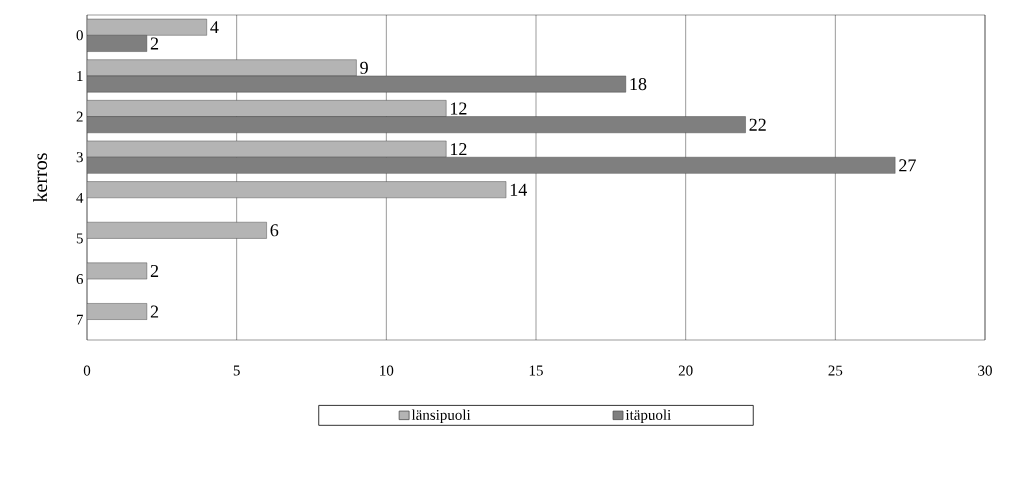 The image size is (1010, 477). Describe the element at coordinates (907, 165) in the screenshot. I see `data-label: 27` at that location.